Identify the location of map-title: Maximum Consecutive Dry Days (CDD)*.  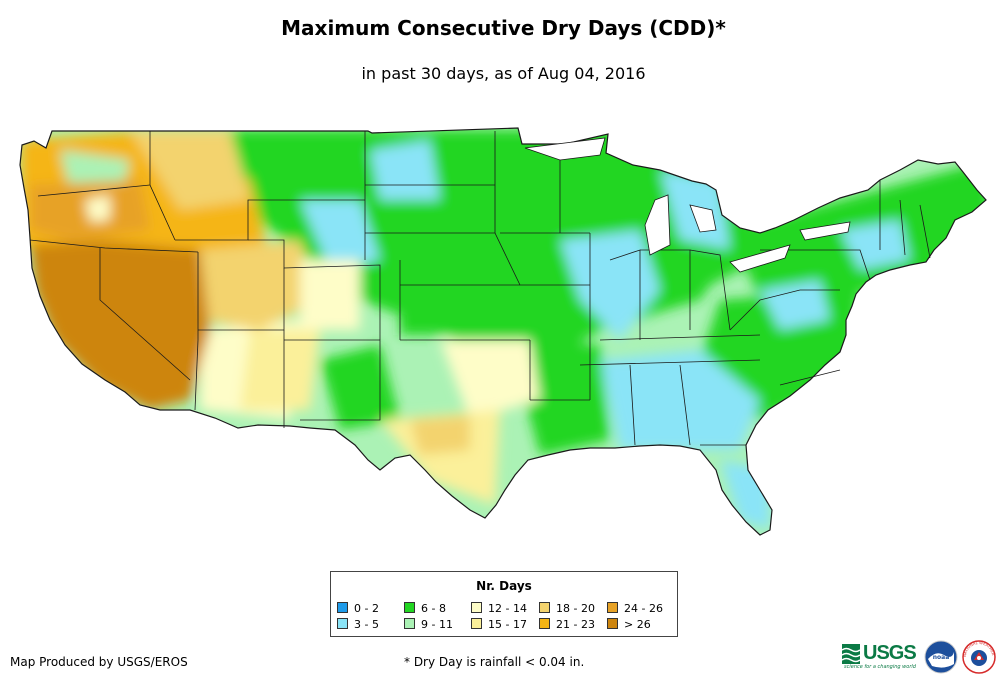
(503, 28).